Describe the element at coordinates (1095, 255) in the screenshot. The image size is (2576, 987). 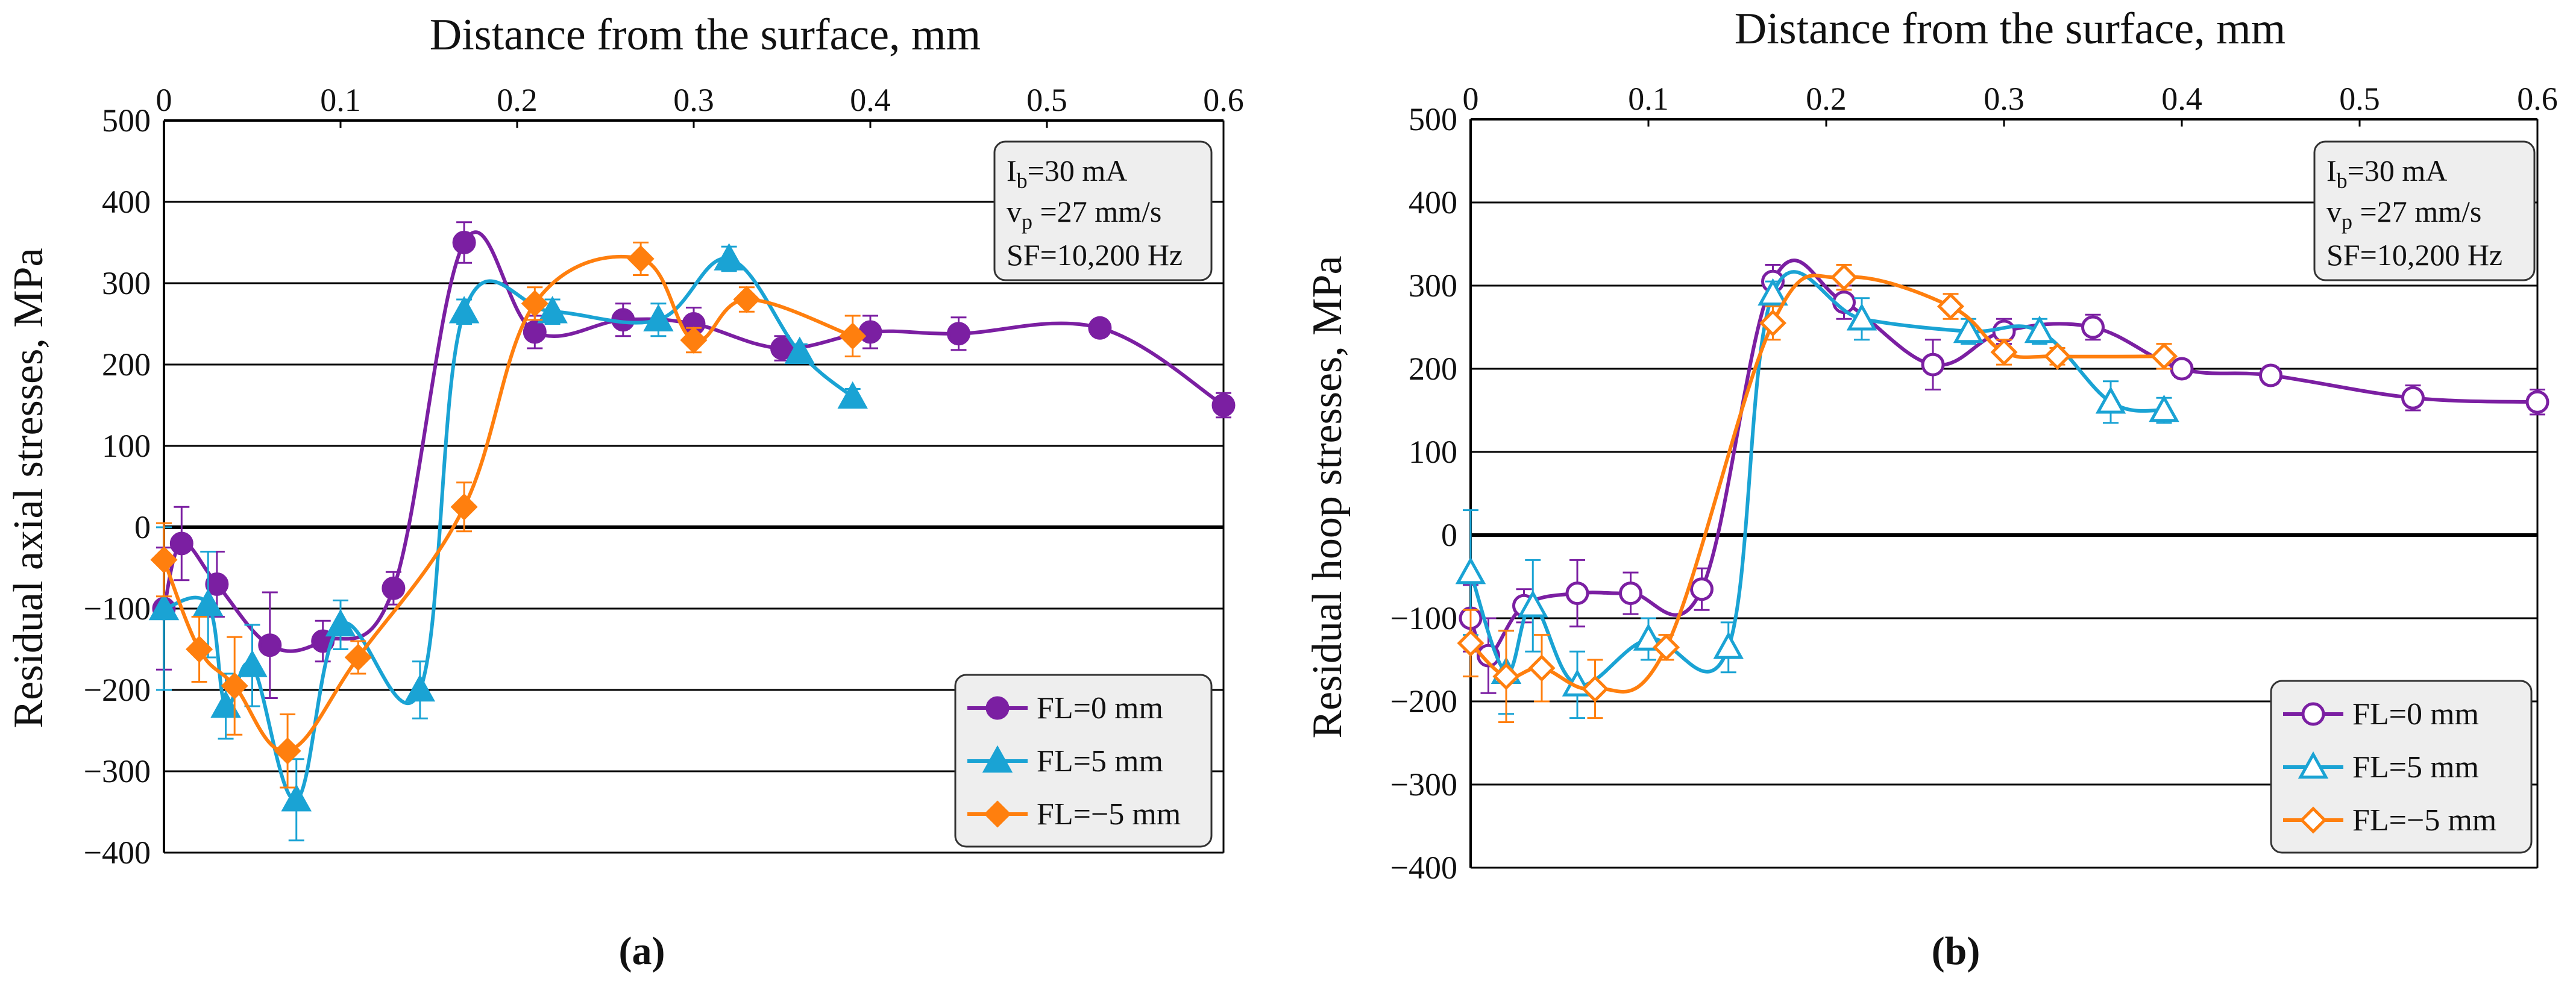
I see `panel-a-annotation-sf: SF=10,200 Hz` at that location.